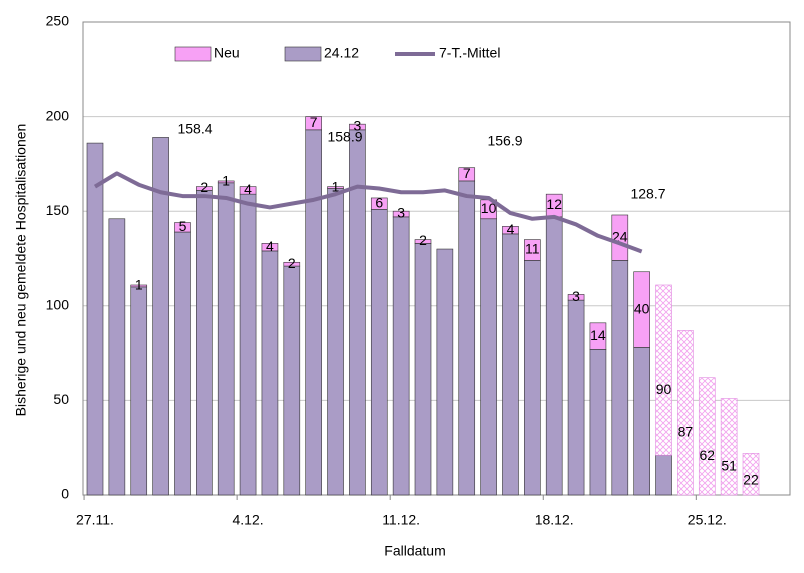 This screenshot has width=804, height=573. Describe the element at coordinates (554, 204) in the screenshot. I see `data-label: 12` at that location.